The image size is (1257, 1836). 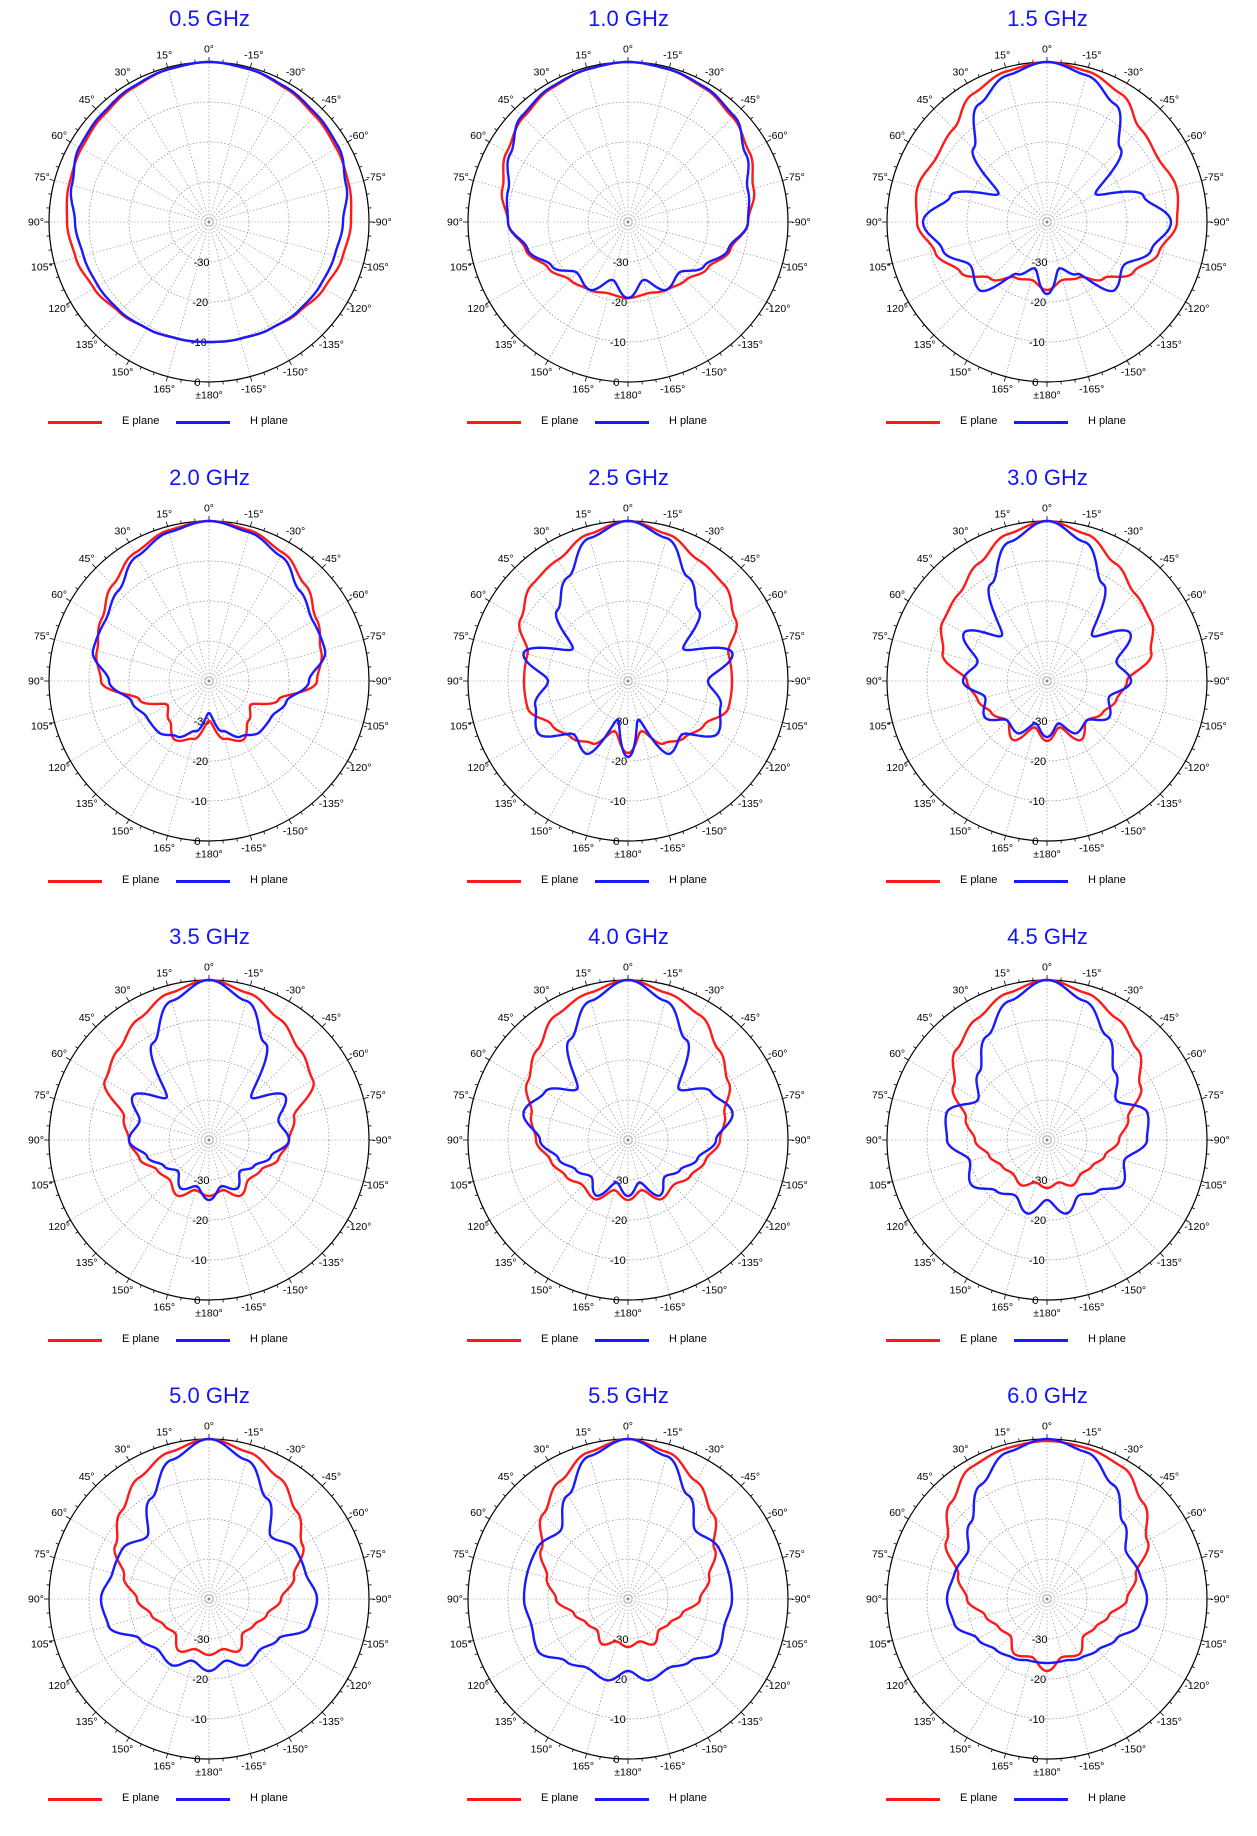 What do you see at coordinates (200, 762) in the screenshot?
I see `radial-tick-label: -20` at bounding box center [200, 762].